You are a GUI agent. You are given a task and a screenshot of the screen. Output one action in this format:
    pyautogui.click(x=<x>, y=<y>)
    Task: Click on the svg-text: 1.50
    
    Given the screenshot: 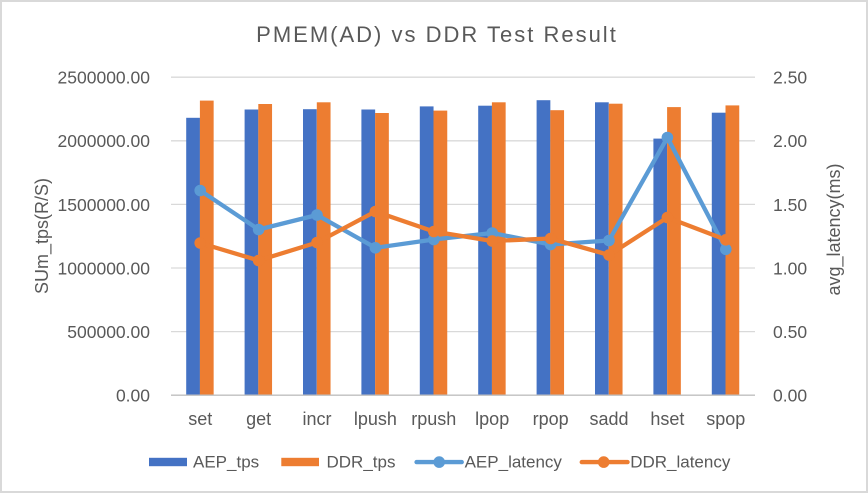 What is the action you would take?
    pyautogui.click(x=790, y=205)
    